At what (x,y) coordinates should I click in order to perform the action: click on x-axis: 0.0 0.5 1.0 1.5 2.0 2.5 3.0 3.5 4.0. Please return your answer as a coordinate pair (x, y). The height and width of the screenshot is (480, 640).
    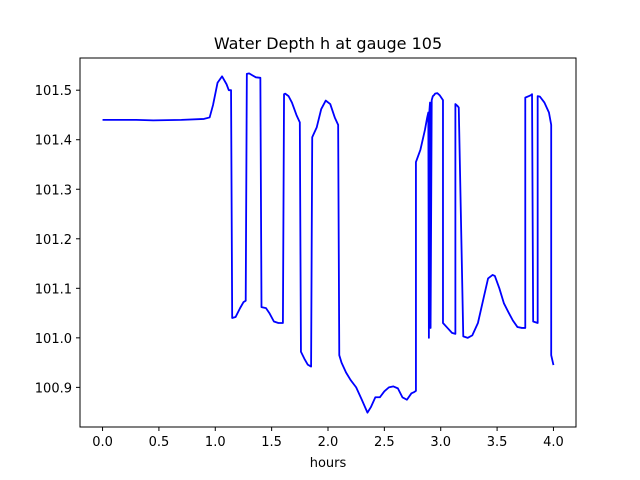
    Looking at the image, I should click on (328, 438).